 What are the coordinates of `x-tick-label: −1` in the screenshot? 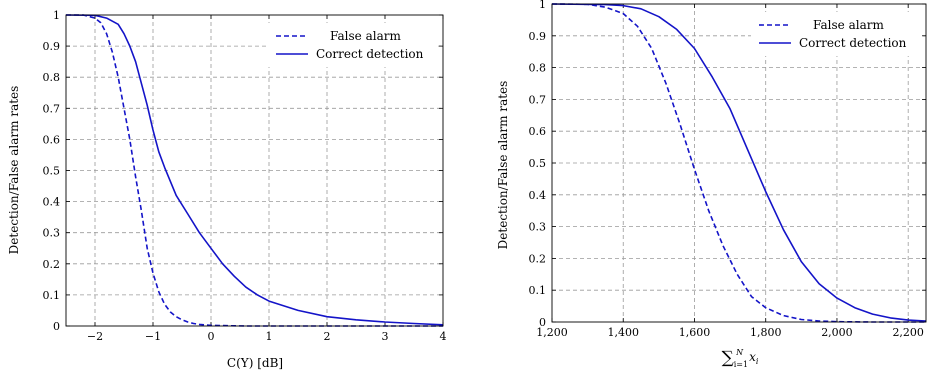 It's located at (153, 336).